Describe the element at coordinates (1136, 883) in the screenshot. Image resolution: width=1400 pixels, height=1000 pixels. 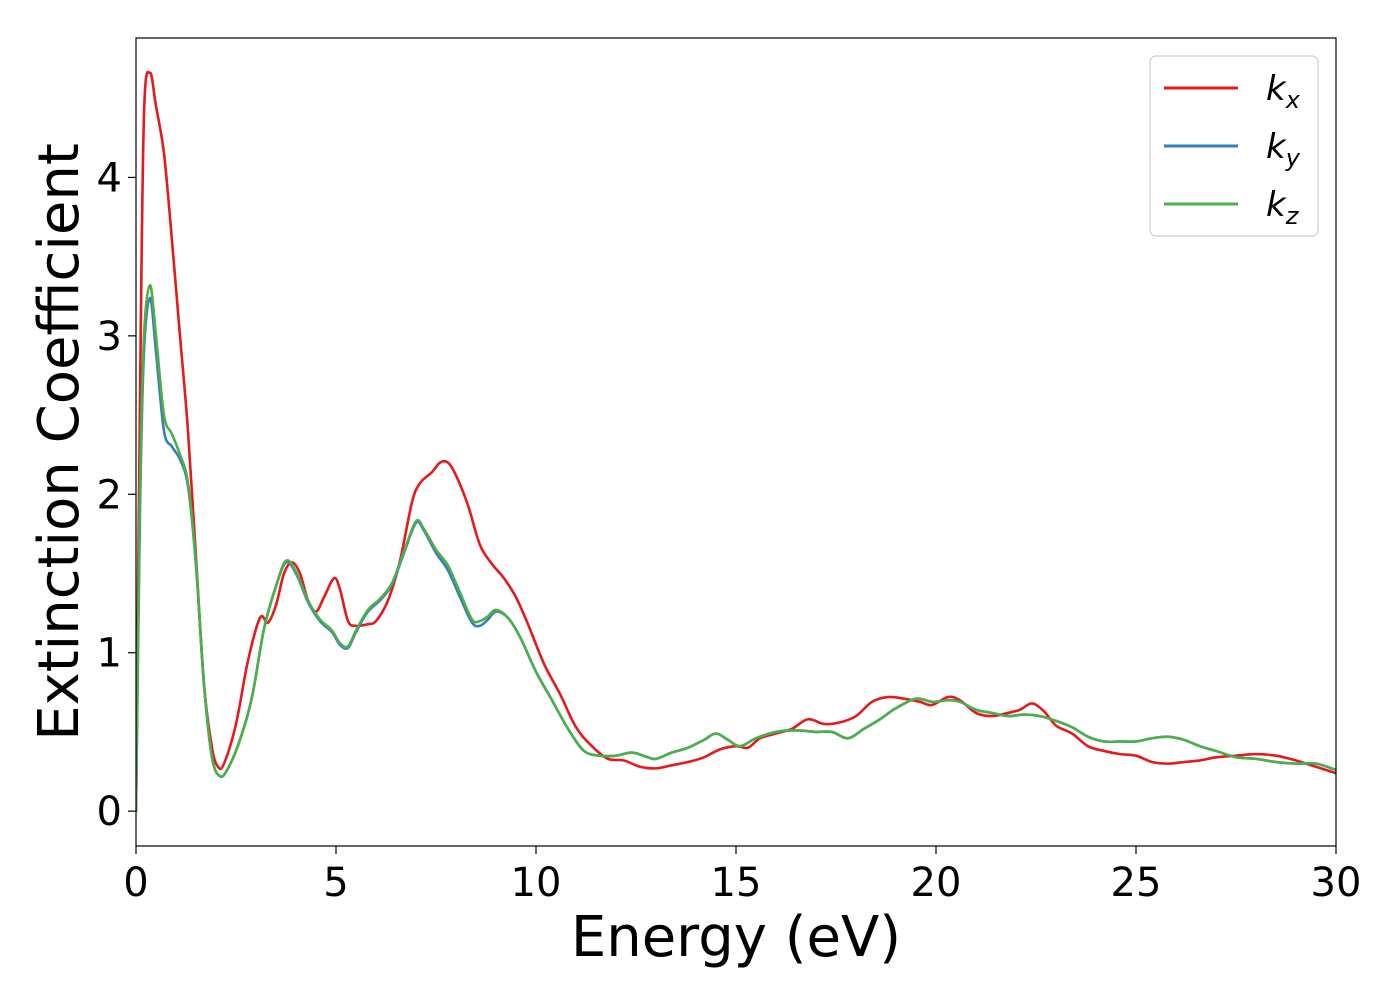
I see `x-tick-label: 25` at that location.